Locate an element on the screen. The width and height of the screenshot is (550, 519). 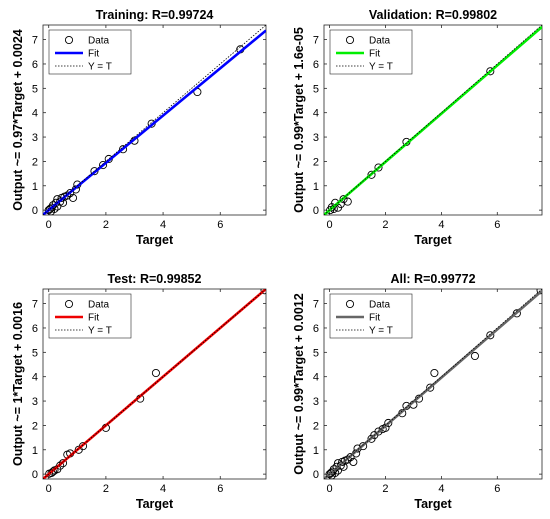
training-plot-area is located at coordinates (154, 120).